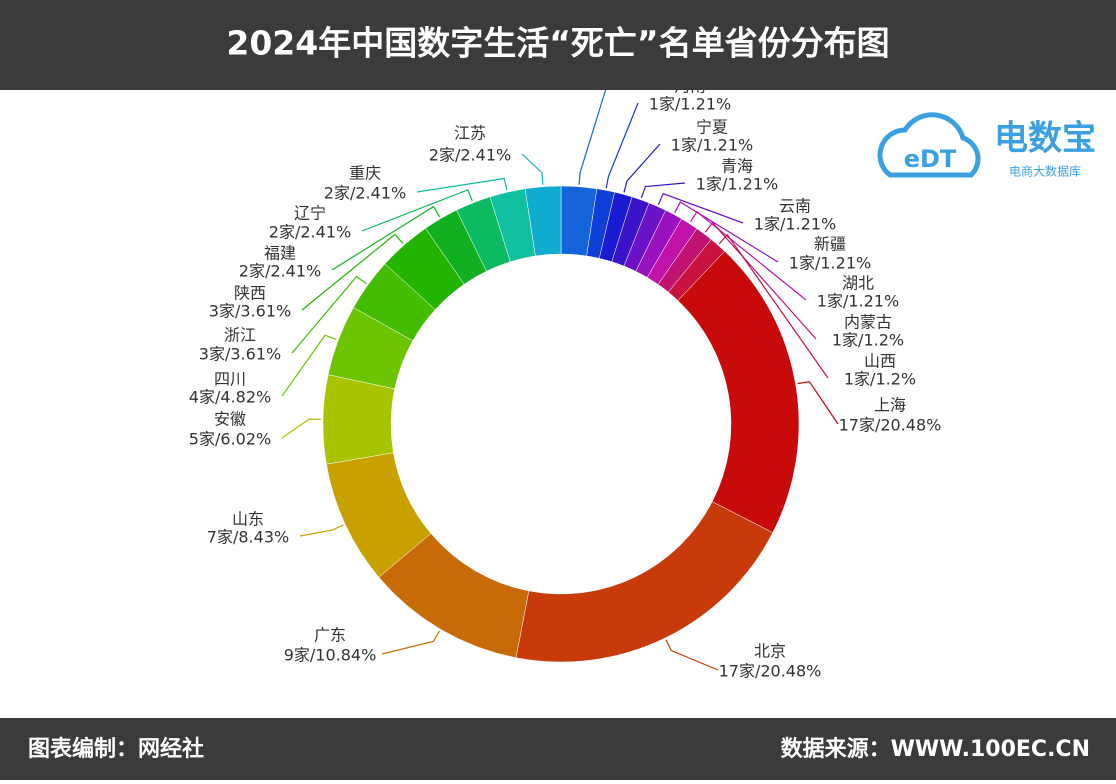  I want to click on category-label: 四川, so click(230, 379).